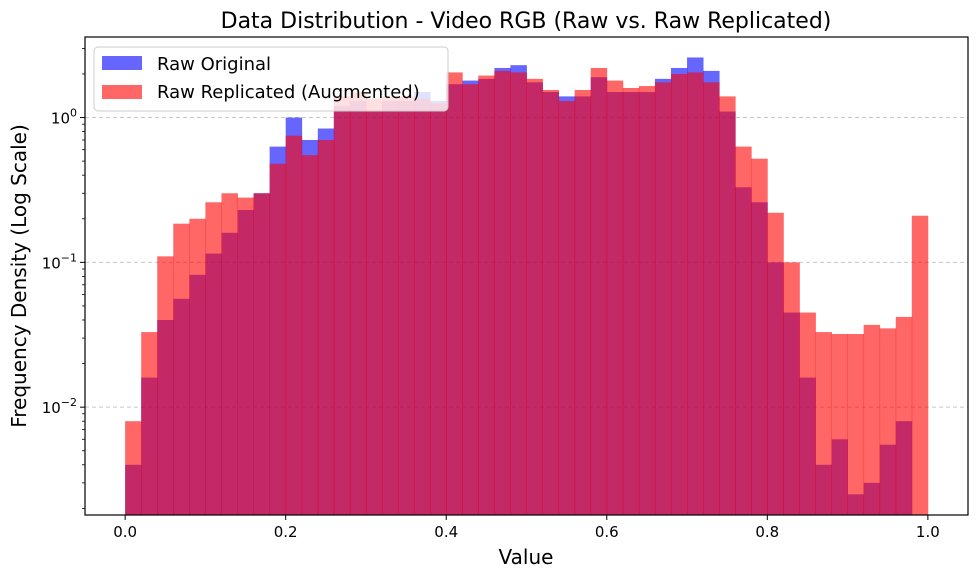 The height and width of the screenshot is (578, 978). I want to click on x-tick-label: 0.6, so click(607, 532).